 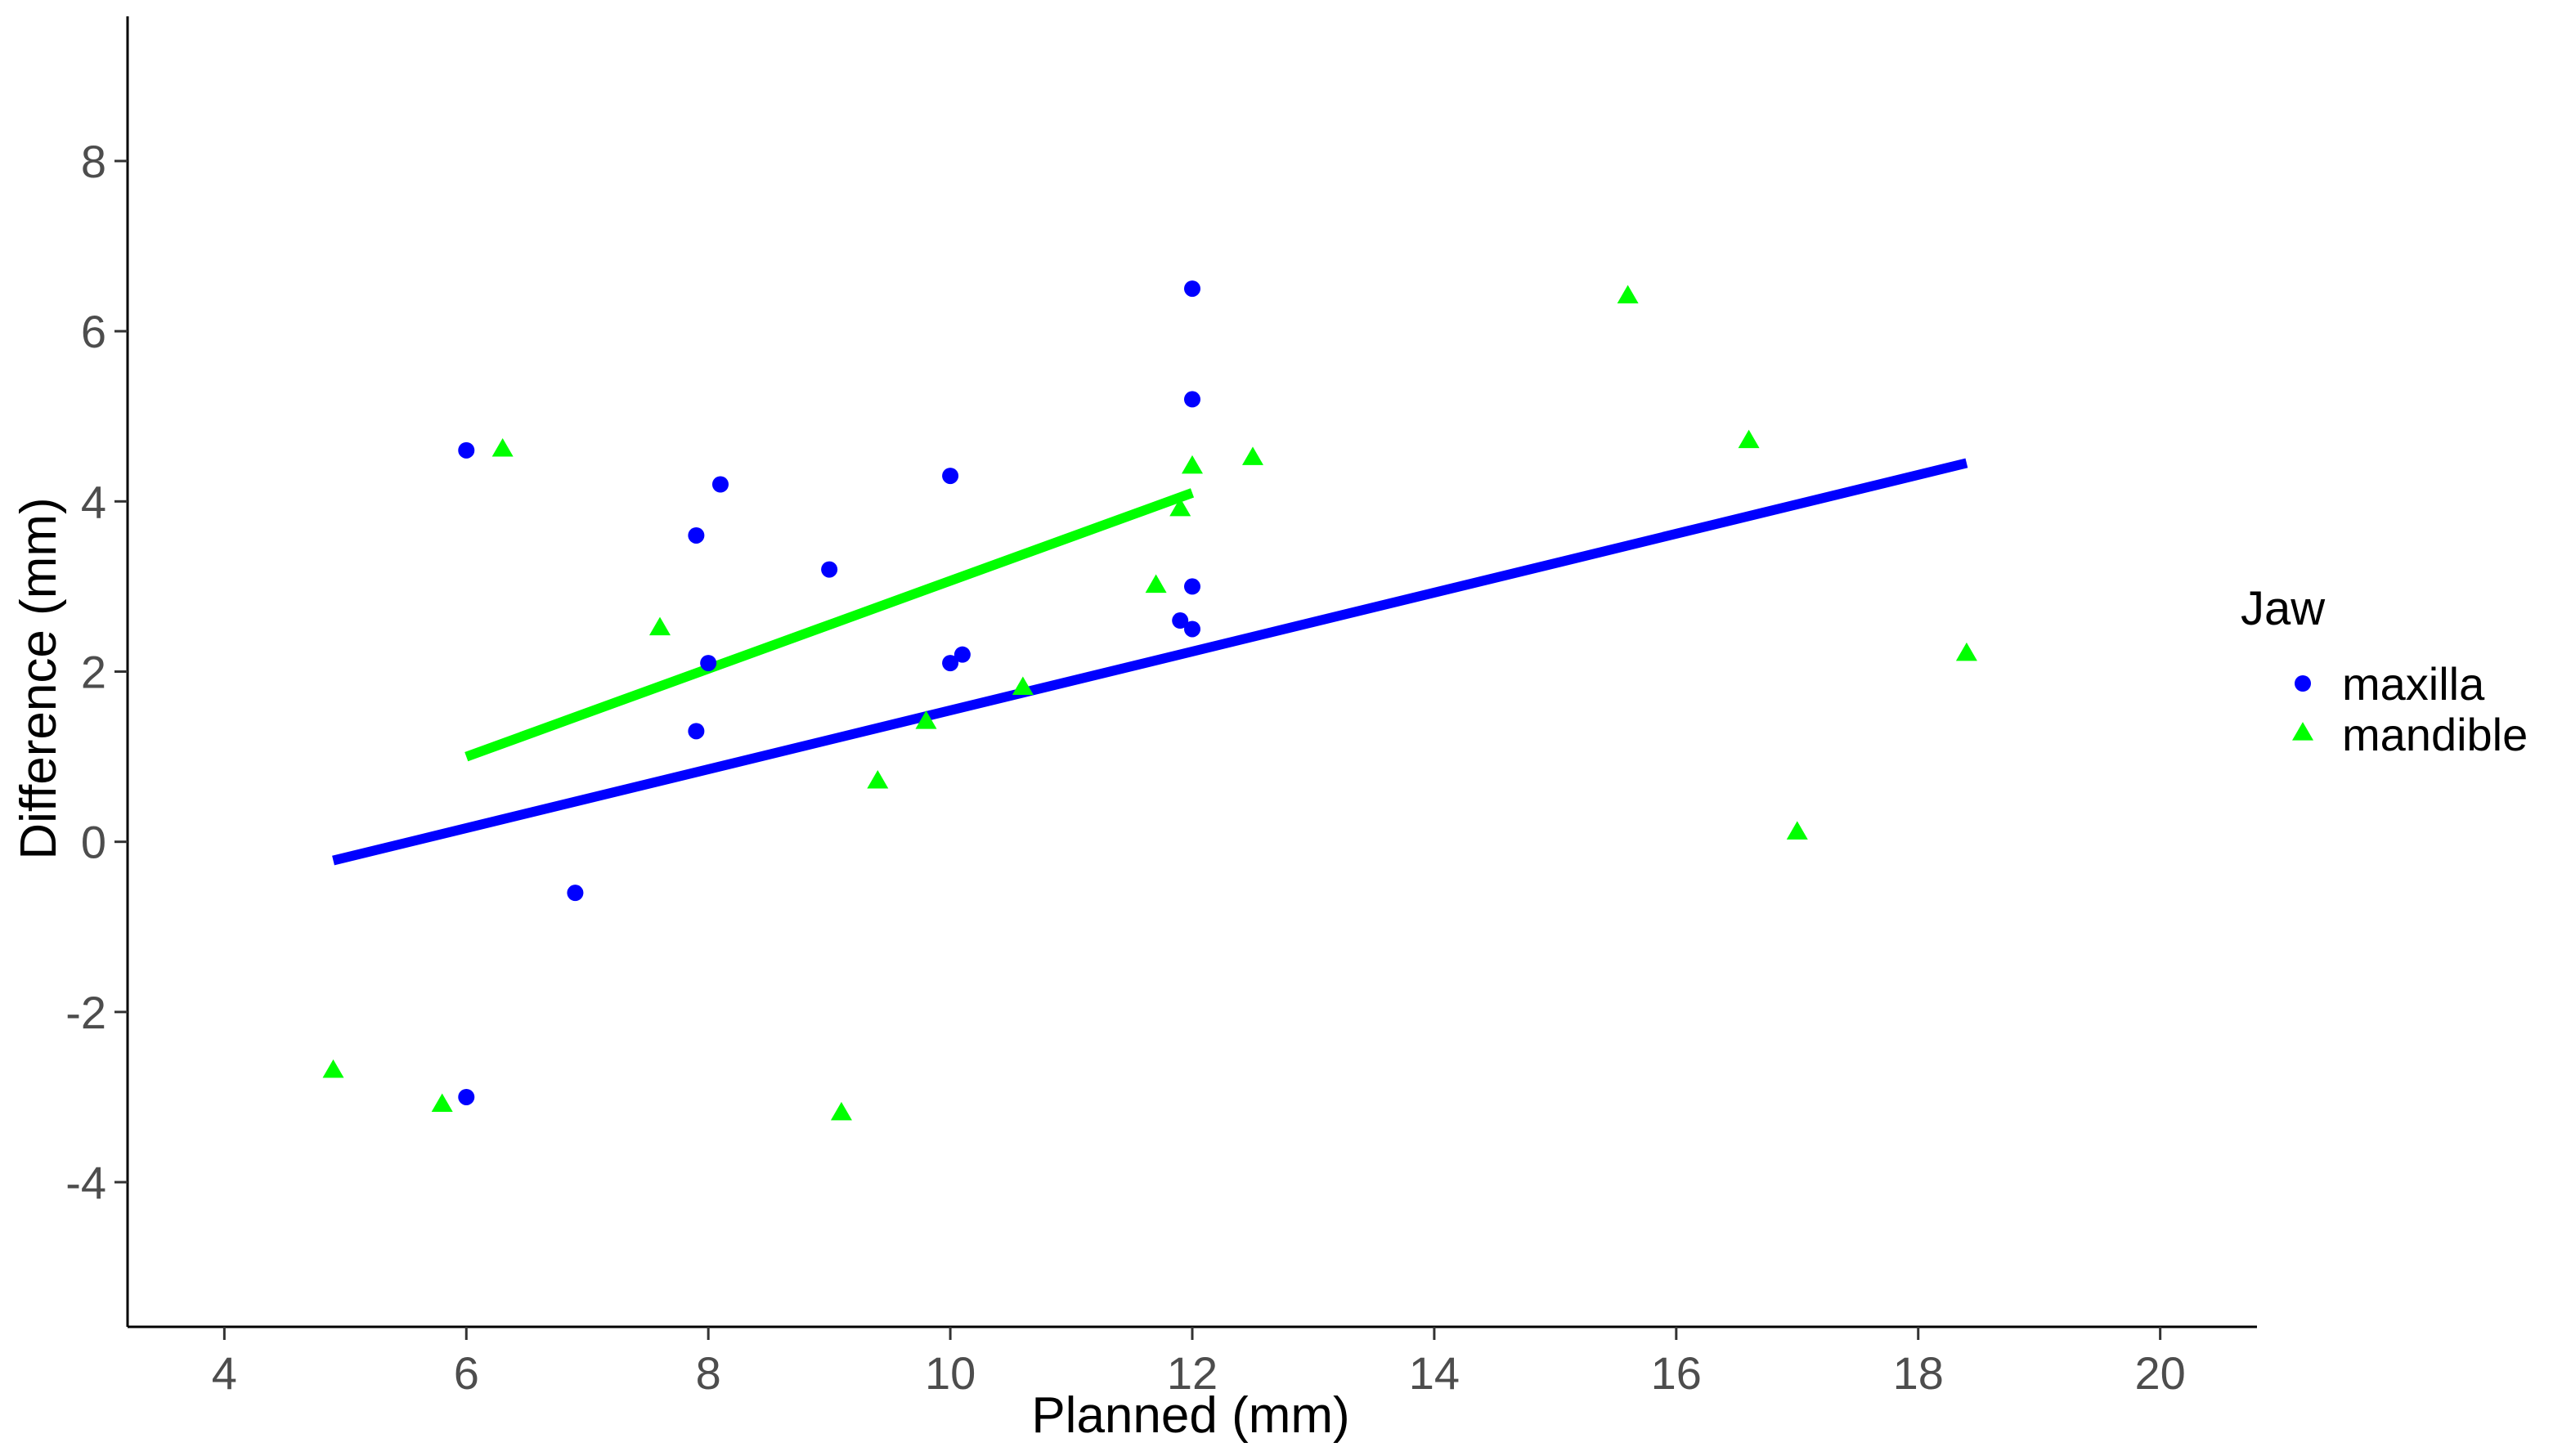 I want to click on y-tick-label: 2, so click(x=93, y=673).